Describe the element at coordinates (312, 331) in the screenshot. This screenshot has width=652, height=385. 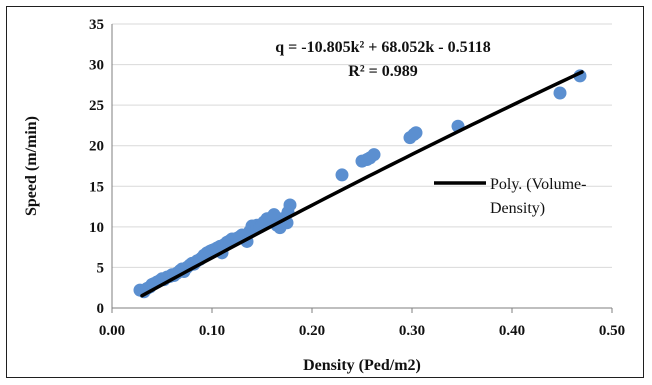
I see `x-tick-label-2: 0.20` at that location.